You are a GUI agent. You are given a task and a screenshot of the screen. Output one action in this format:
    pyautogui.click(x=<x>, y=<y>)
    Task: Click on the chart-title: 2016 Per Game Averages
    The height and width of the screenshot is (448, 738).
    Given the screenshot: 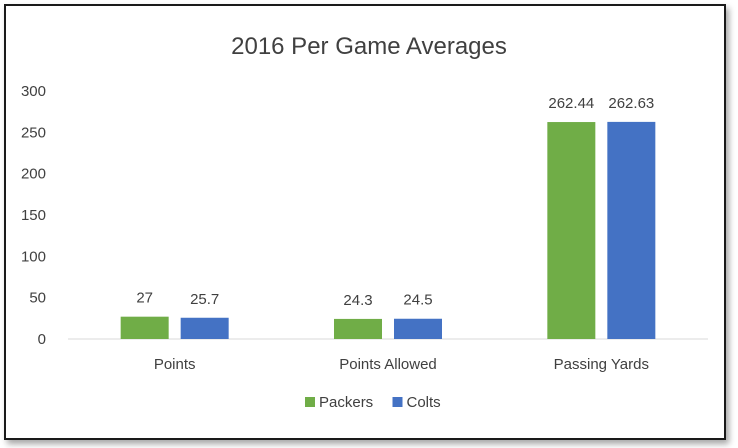 What is the action you would take?
    pyautogui.click(x=369, y=46)
    